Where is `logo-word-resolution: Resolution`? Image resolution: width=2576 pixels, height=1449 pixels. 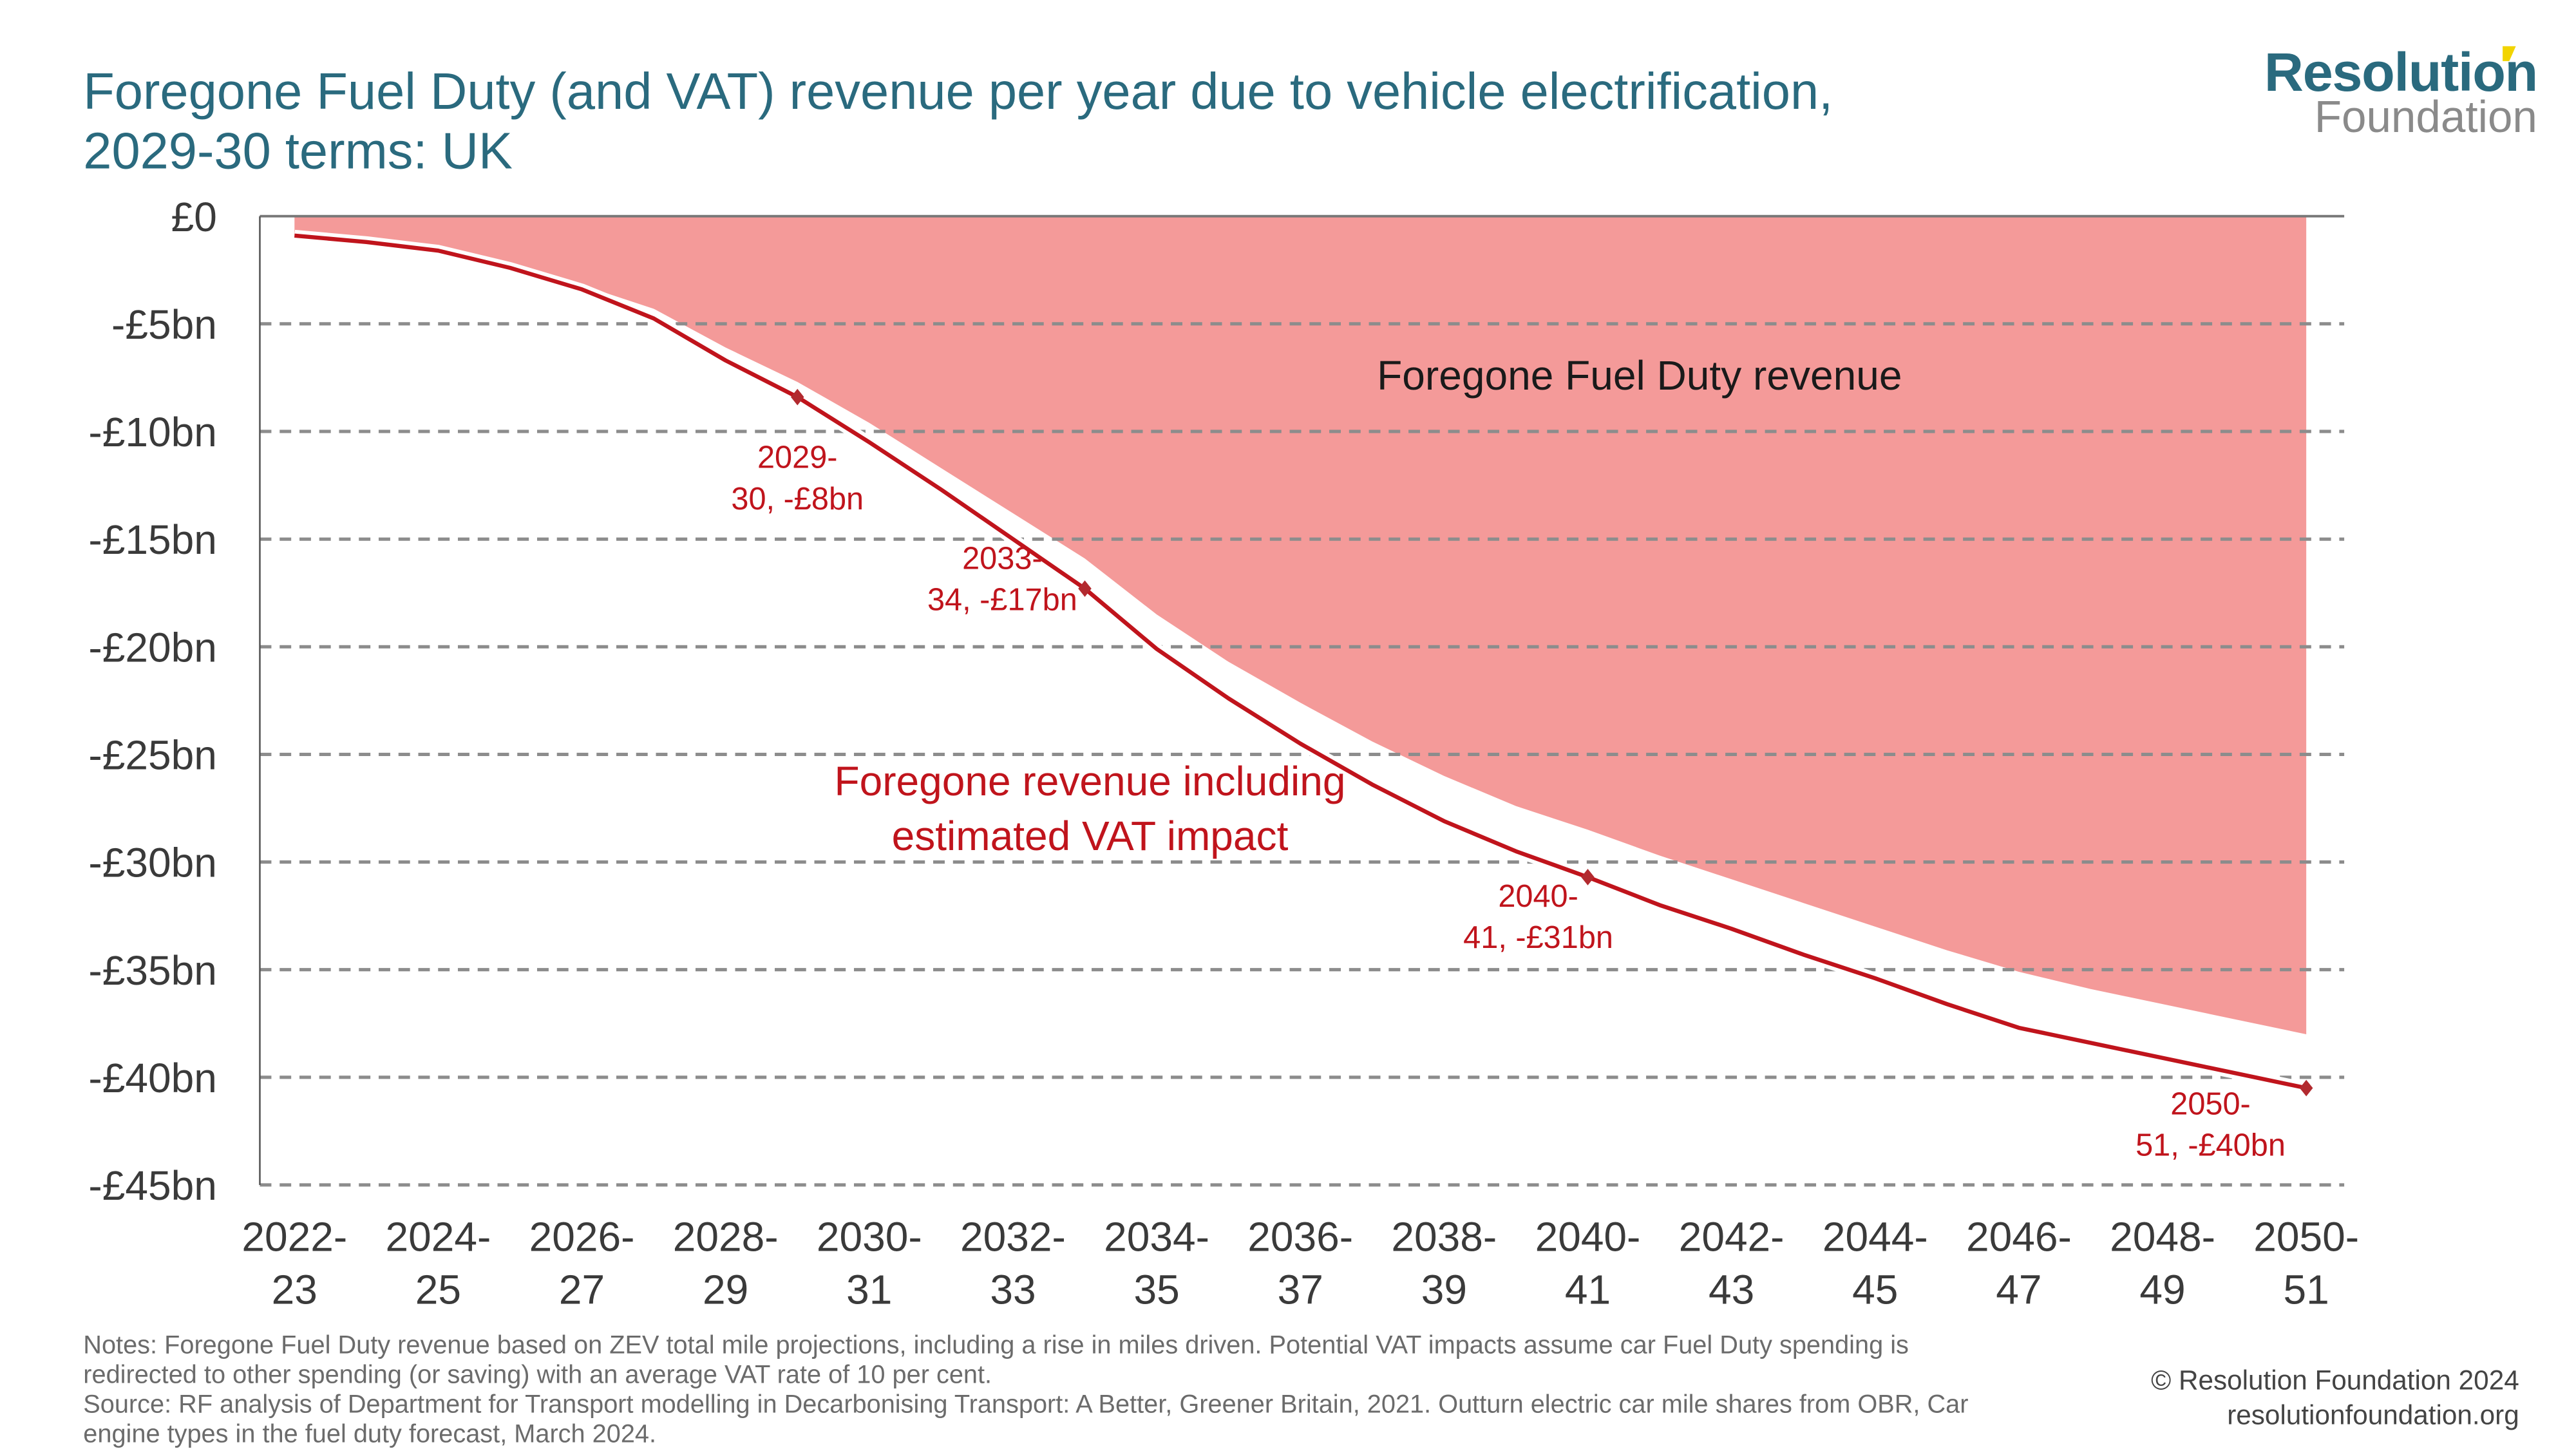 logo-word-resolution: Resolution is located at coordinates (2400, 71).